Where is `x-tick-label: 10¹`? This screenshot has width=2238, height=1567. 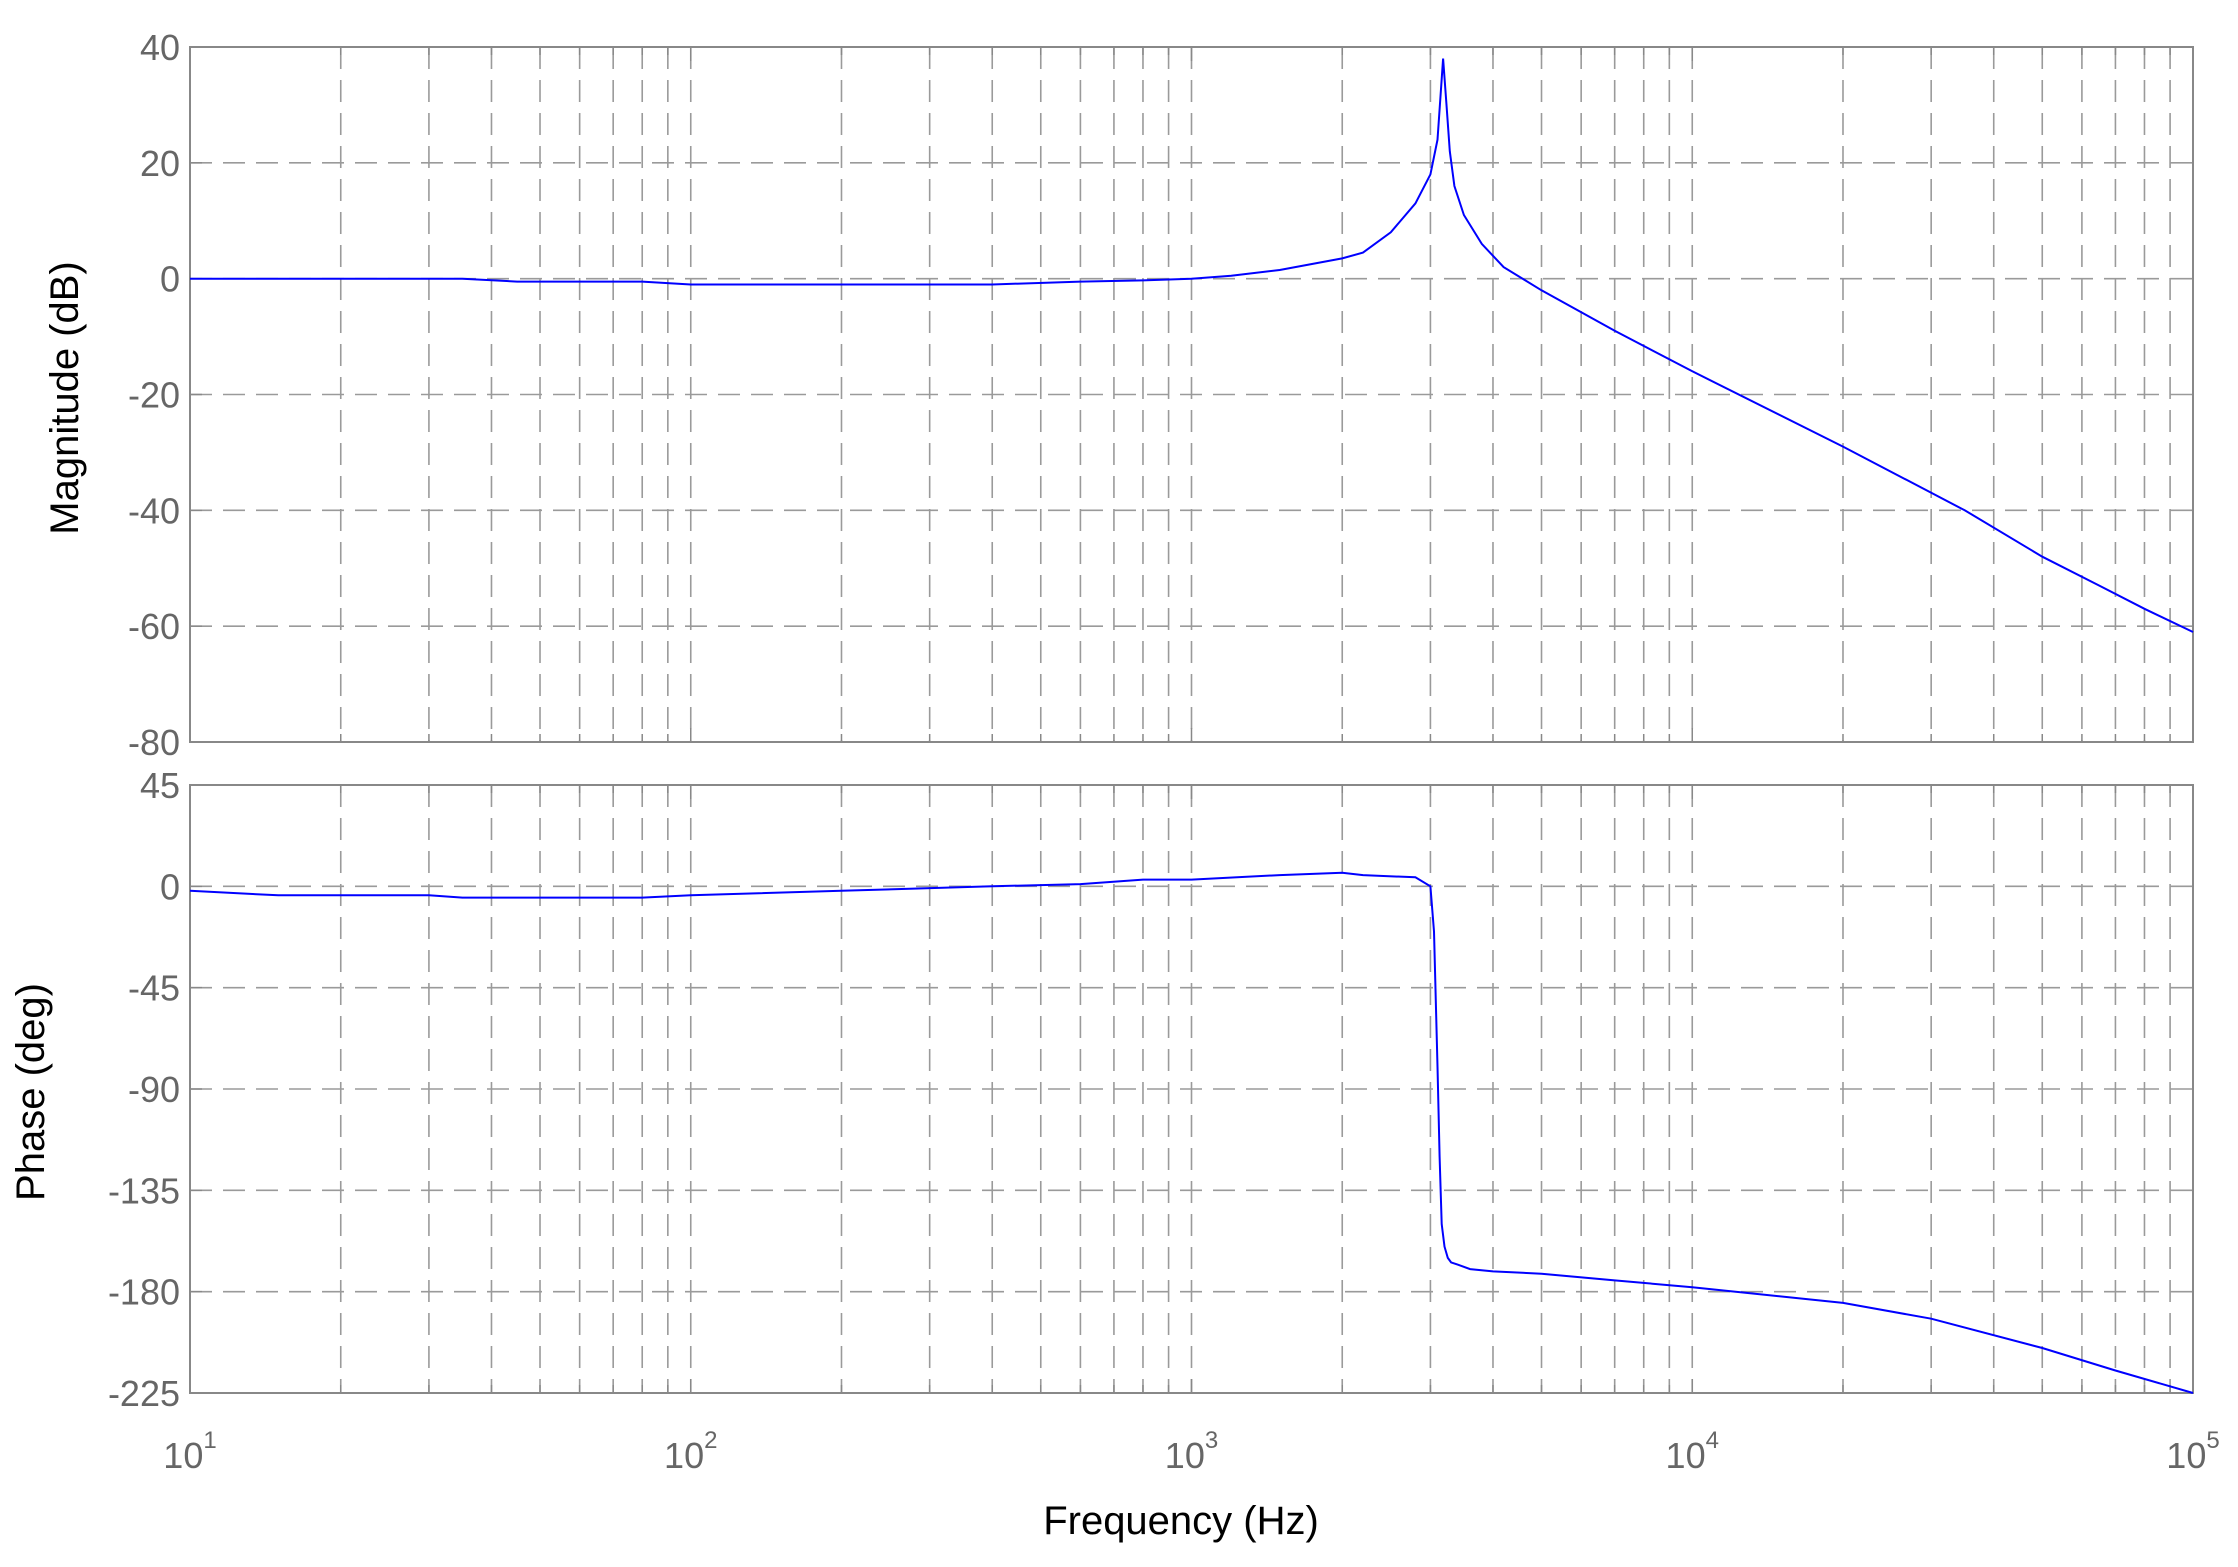
x-tick-label: 10¹ is located at coordinates (189, 1451).